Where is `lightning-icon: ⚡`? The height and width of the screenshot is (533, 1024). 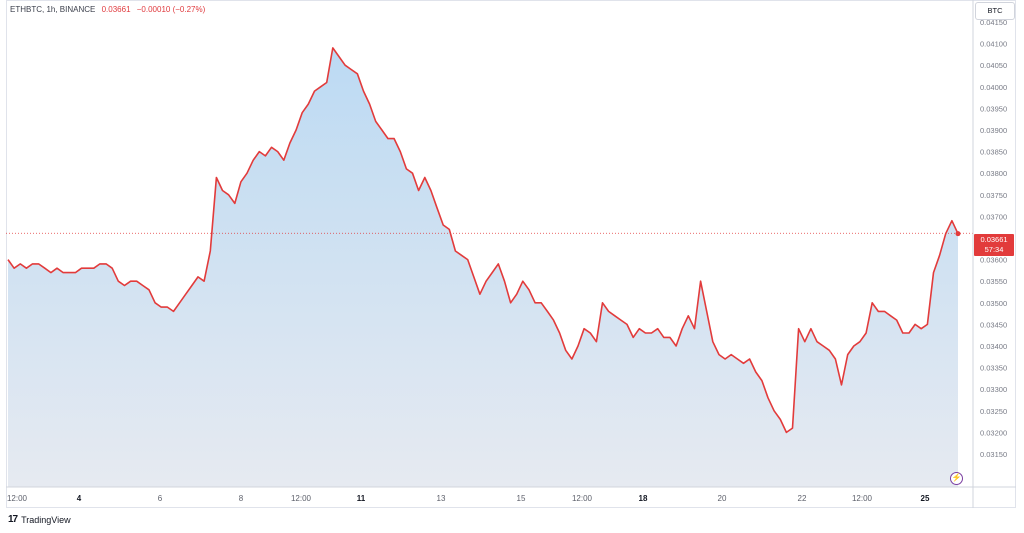 lightning-icon: ⚡ is located at coordinates (956, 478).